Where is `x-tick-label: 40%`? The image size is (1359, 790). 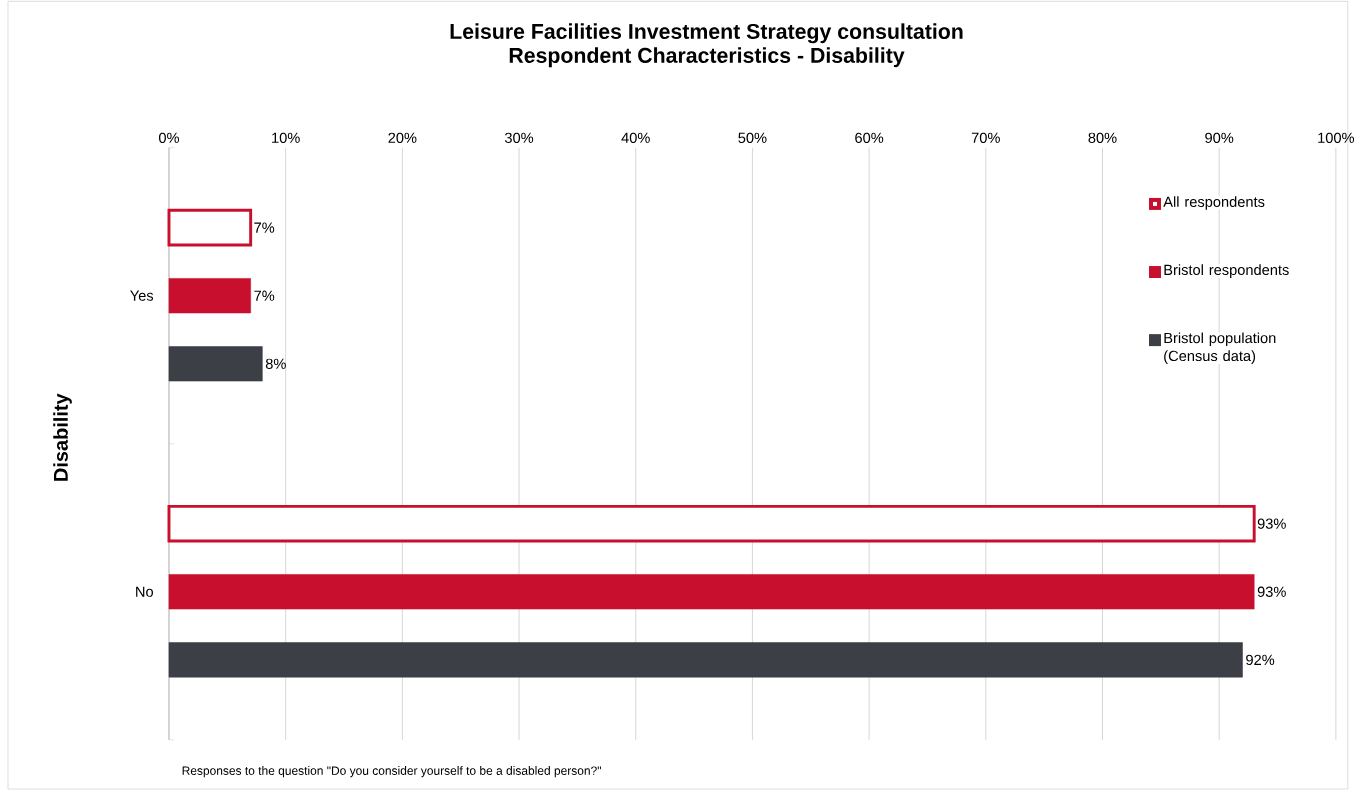 x-tick-label: 40% is located at coordinates (635, 137).